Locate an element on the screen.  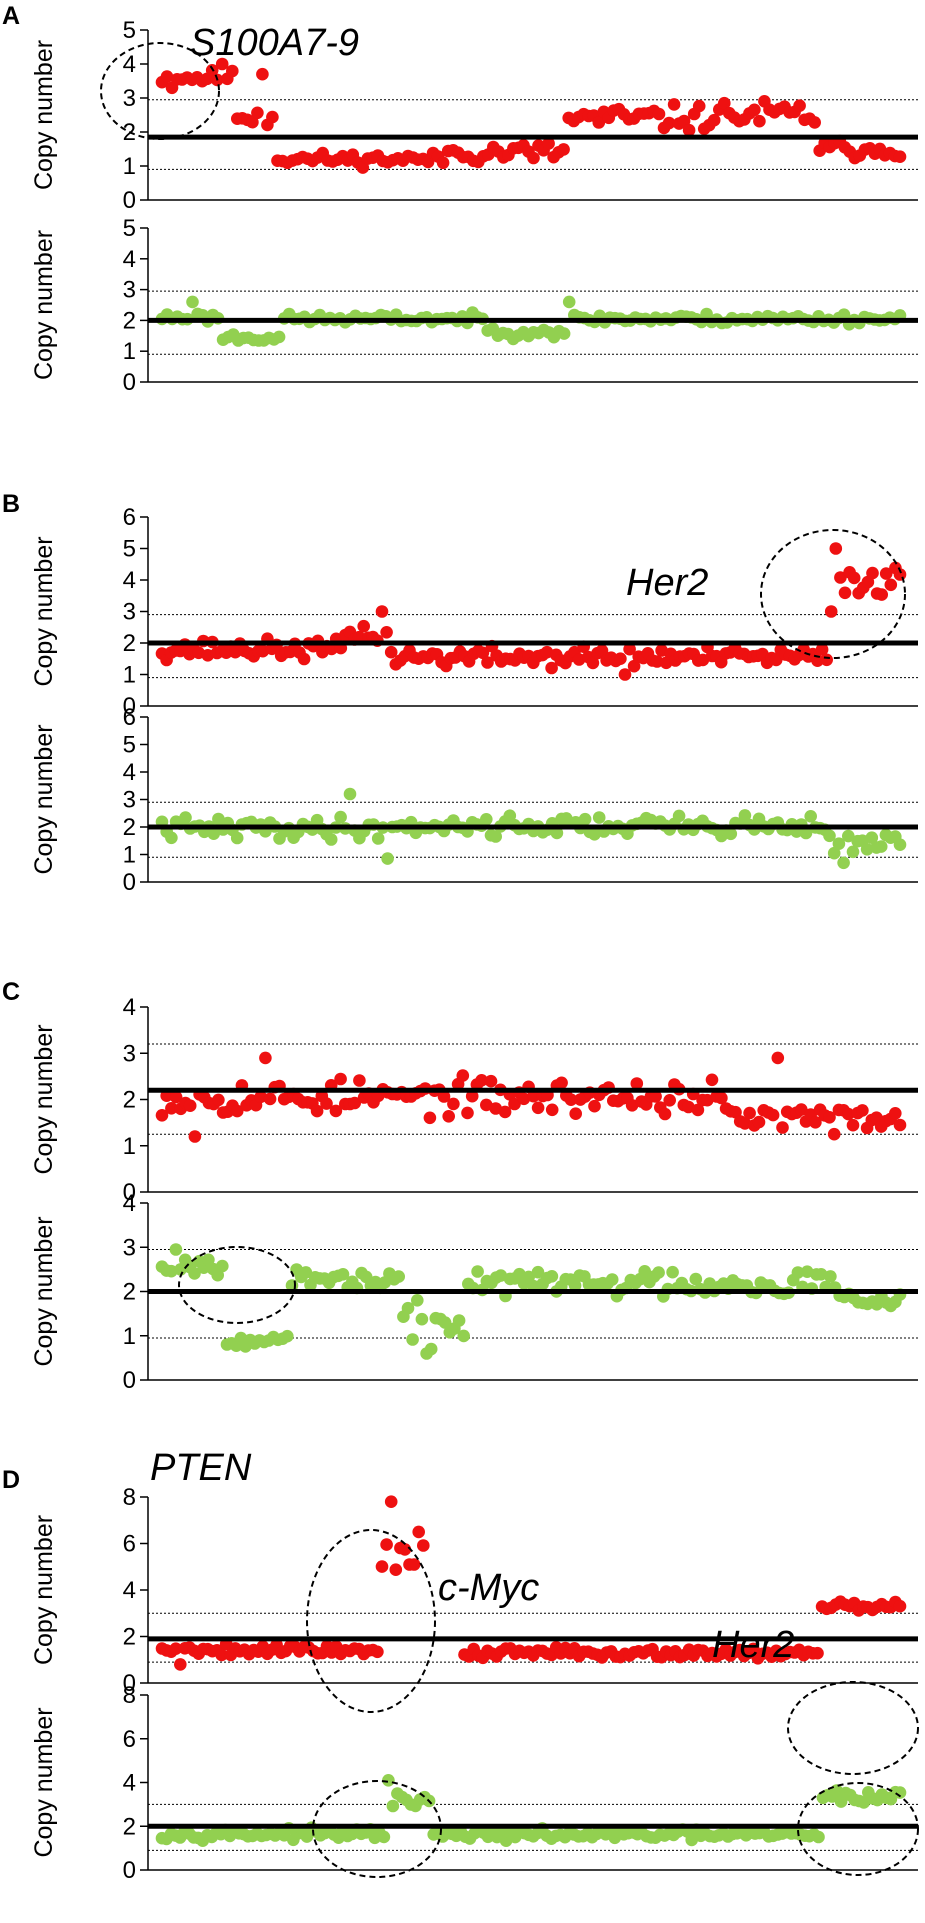
plot-c-bottom: Copy number 0 1 2 3 4 is located at coordinates (474, 1292).